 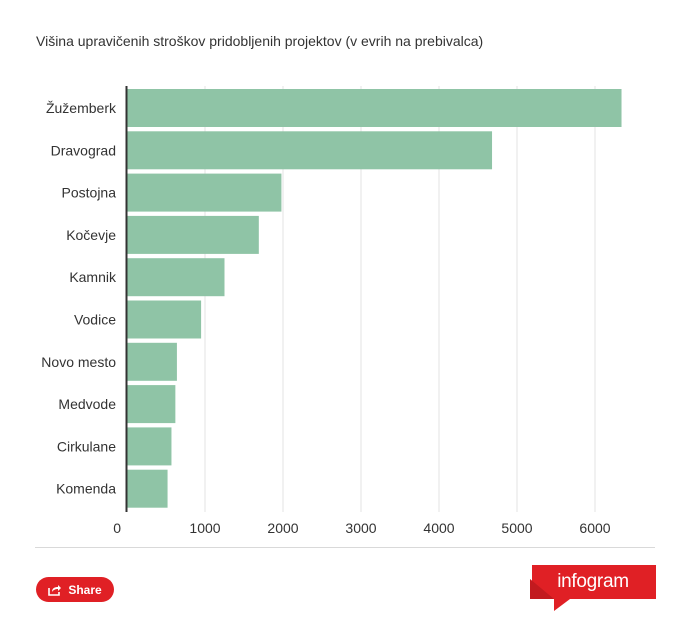 I want to click on infogram-logo: infogram, so click(x=593, y=589).